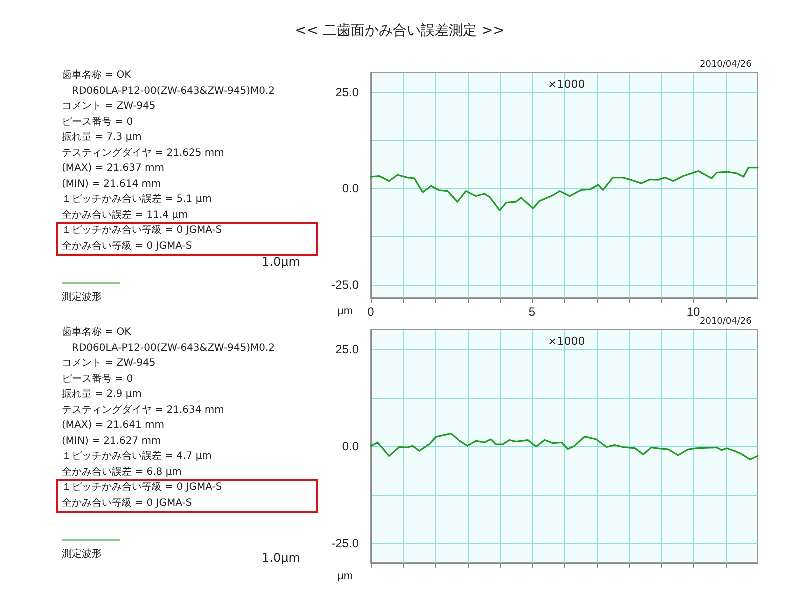  What do you see at coordinates (102, 138) in the screenshot?
I see `text: 振れ量 = 7.3 μm` at bounding box center [102, 138].